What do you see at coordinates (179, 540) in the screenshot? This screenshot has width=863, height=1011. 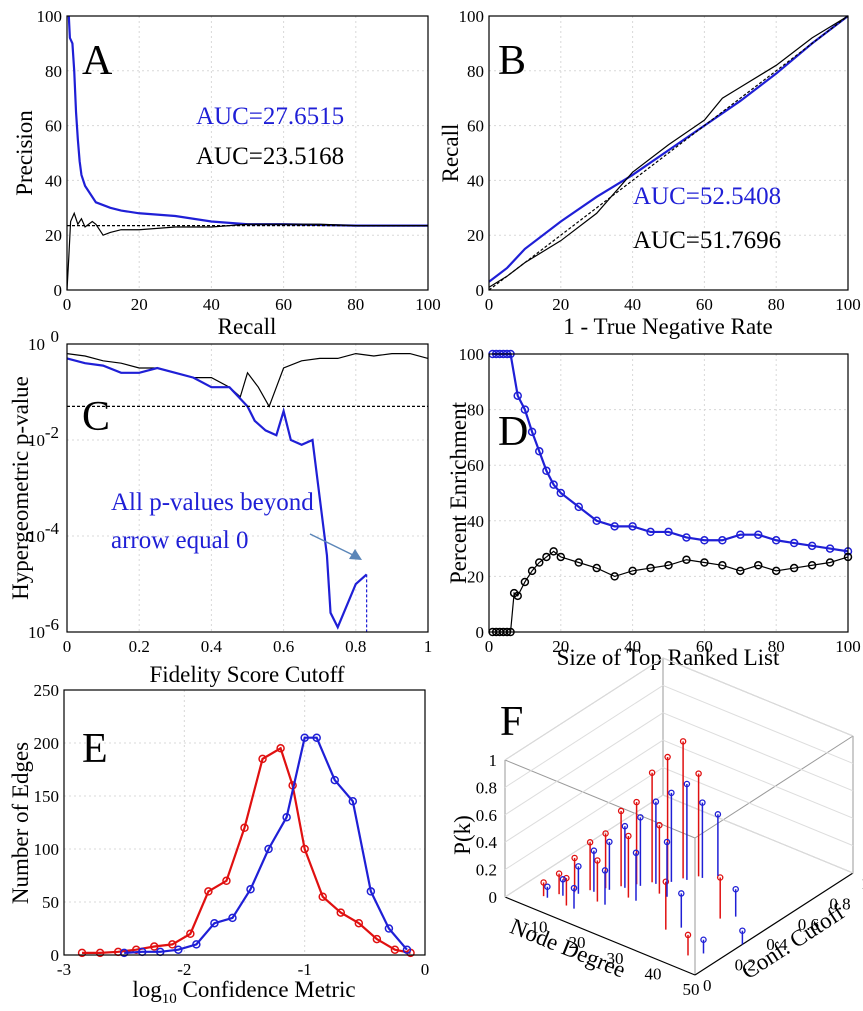 I see `annotation: arrow equal 0` at bounding box center [179, 540].